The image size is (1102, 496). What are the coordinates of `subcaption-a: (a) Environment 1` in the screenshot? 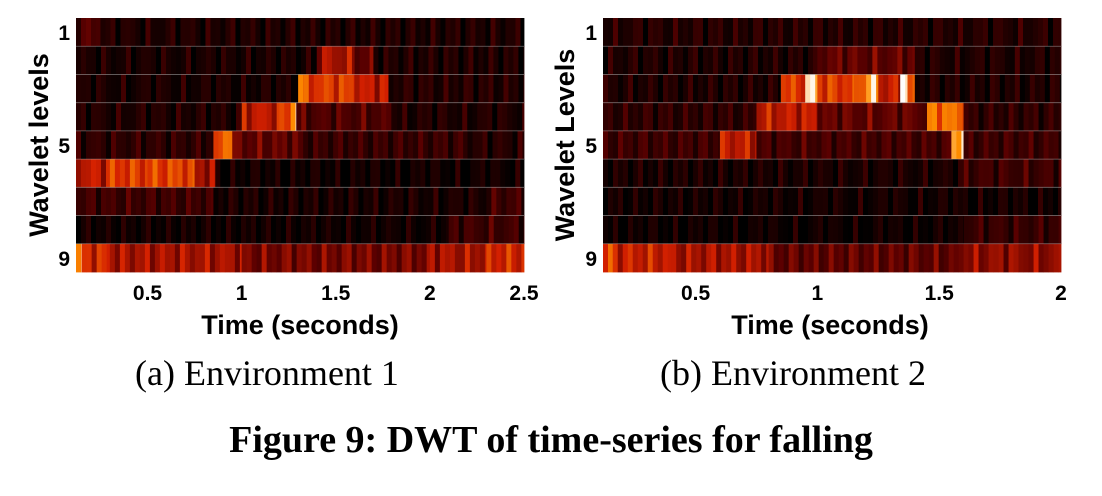 It's located at (267, 373).